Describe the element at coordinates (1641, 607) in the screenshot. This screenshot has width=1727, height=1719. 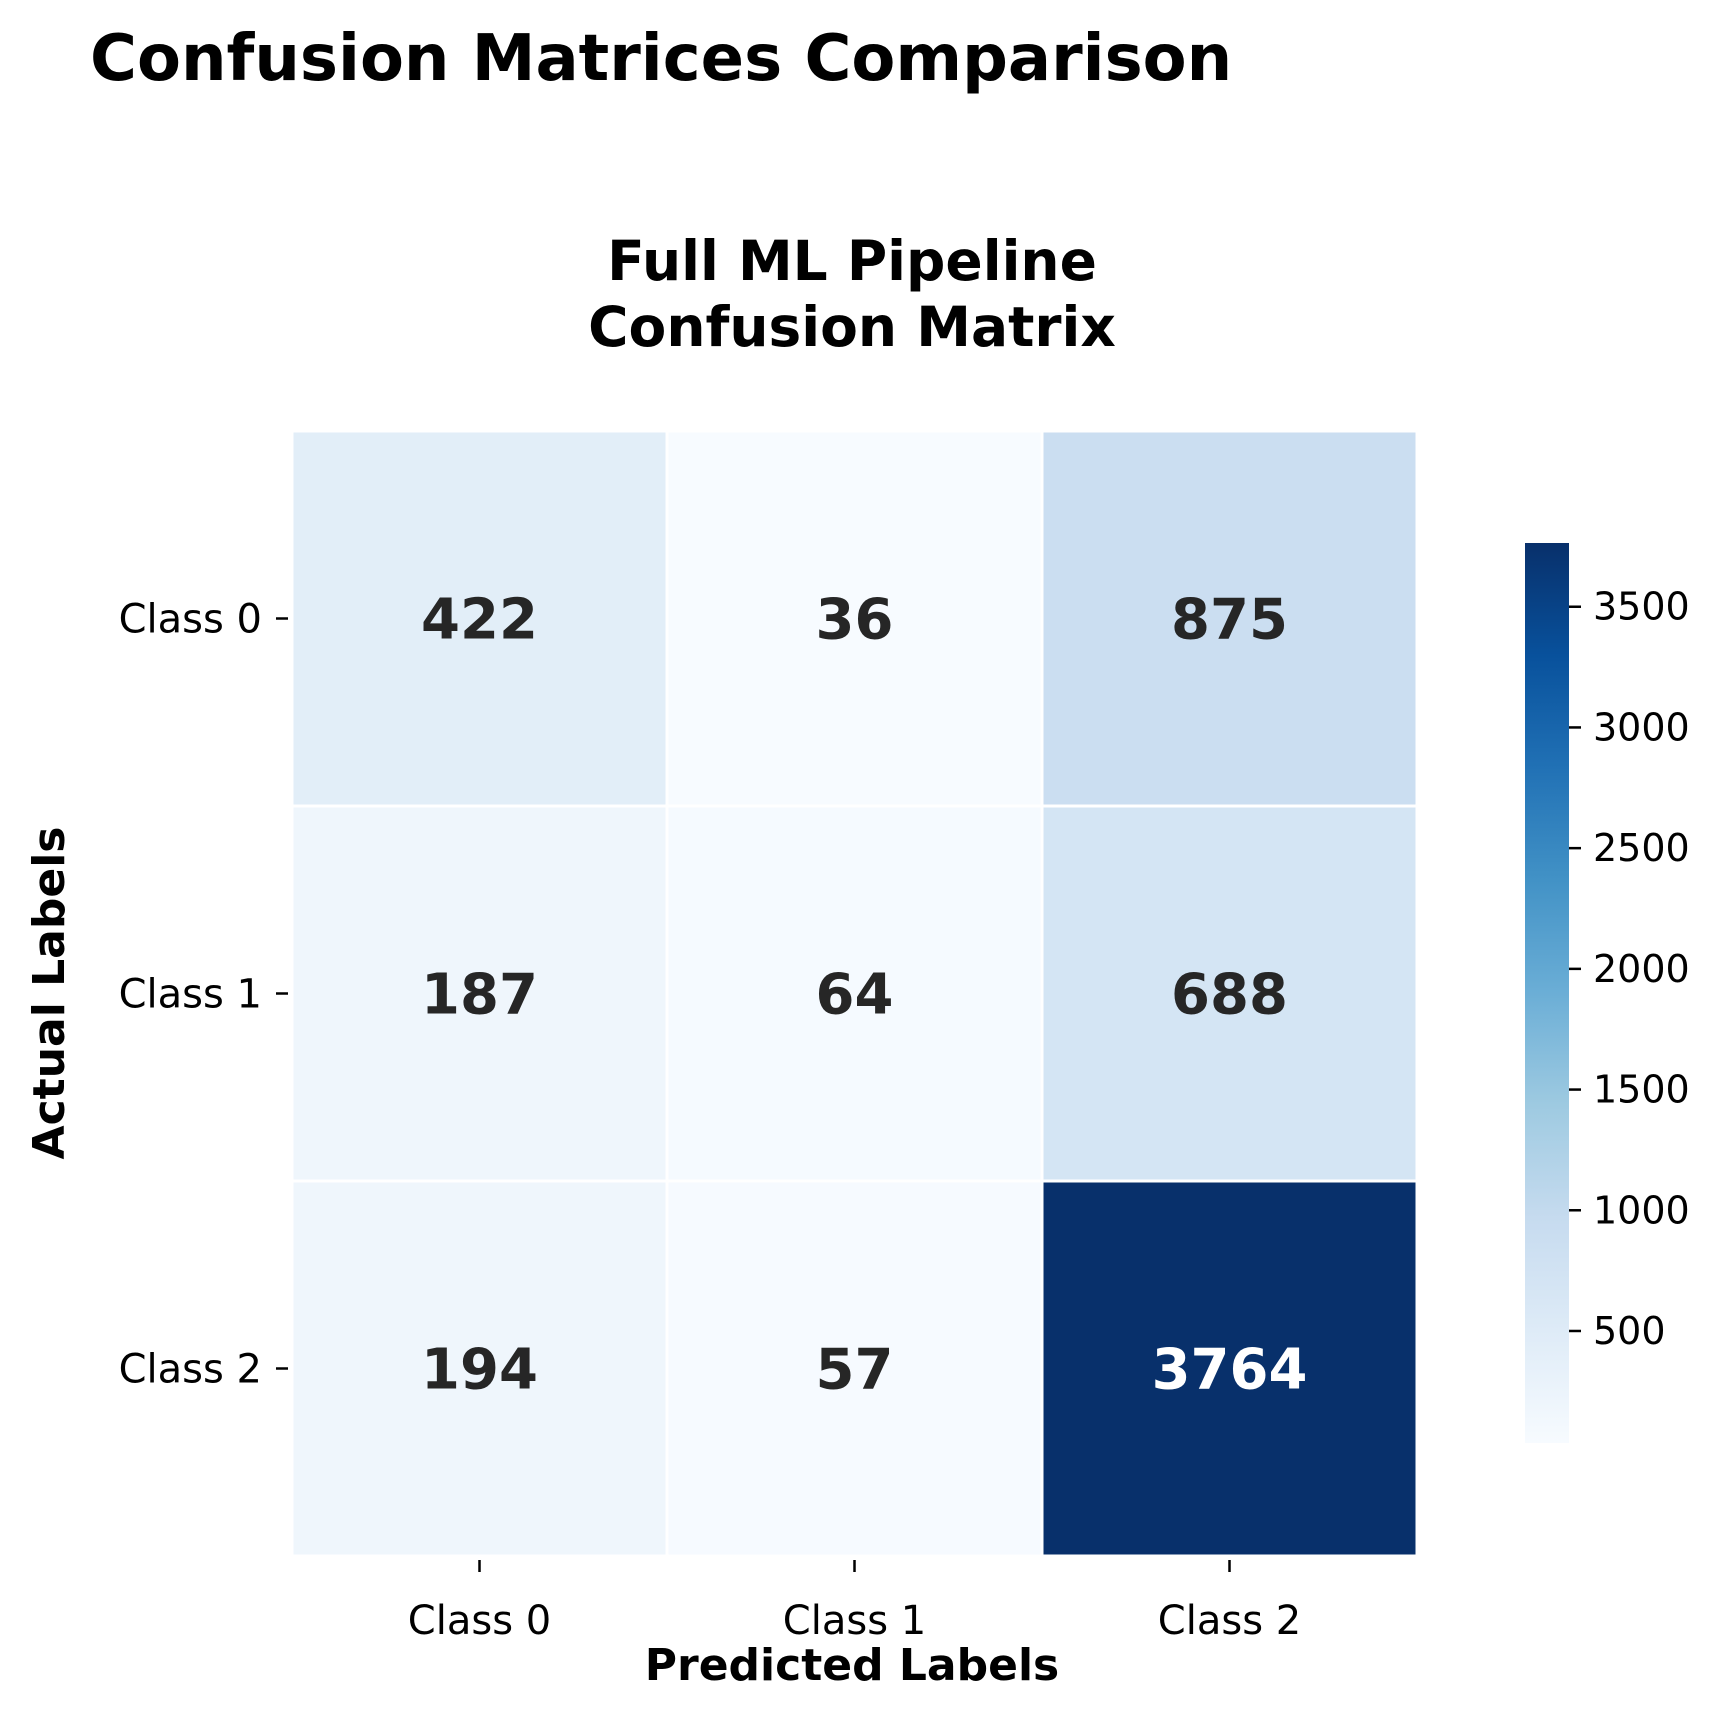
I see `colorbar-tick-label: 3500` at that location.